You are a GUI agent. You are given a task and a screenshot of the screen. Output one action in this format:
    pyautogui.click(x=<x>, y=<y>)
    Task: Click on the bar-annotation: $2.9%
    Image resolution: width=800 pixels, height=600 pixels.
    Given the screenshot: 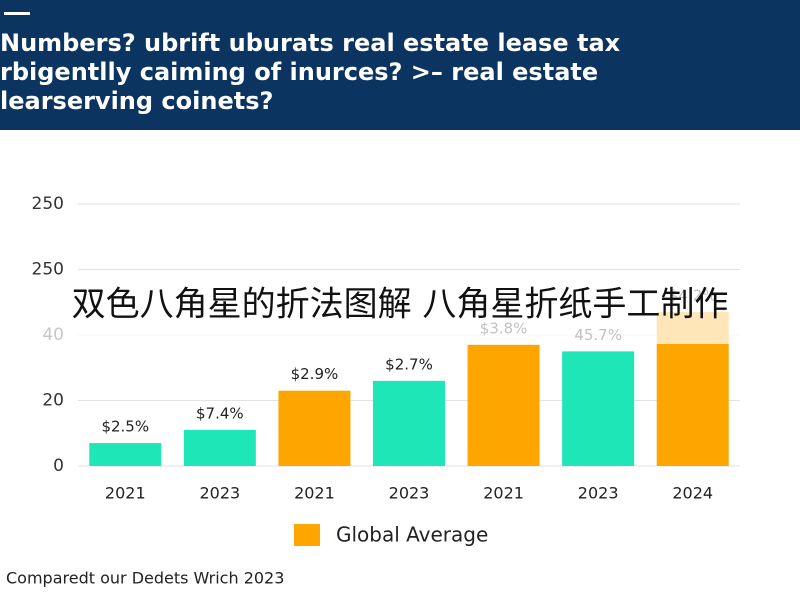 What is the action you would take?
    pyautogui.click(x=315, y=374)
    